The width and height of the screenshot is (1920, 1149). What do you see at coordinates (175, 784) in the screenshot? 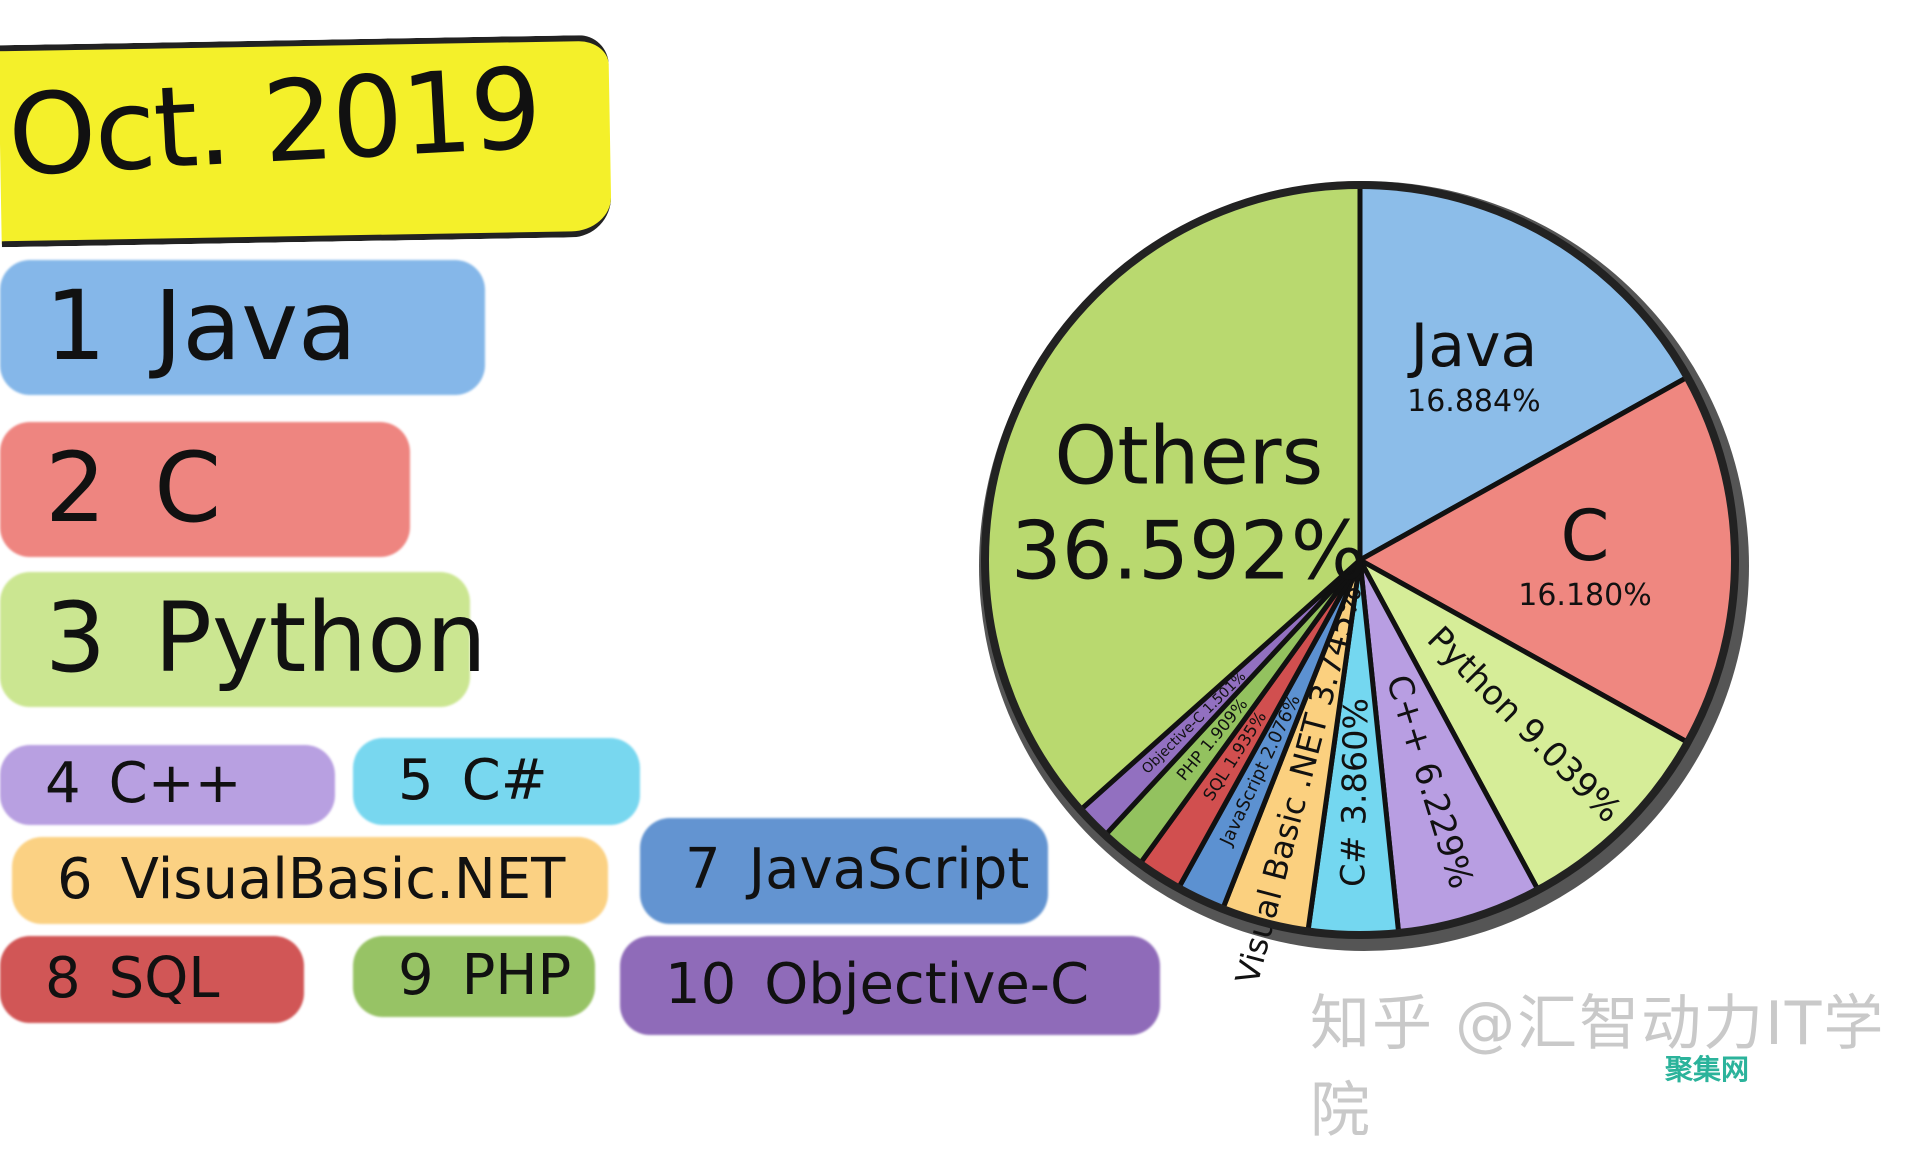
I see `legend-name: C++` at bounding box center [175, 784].